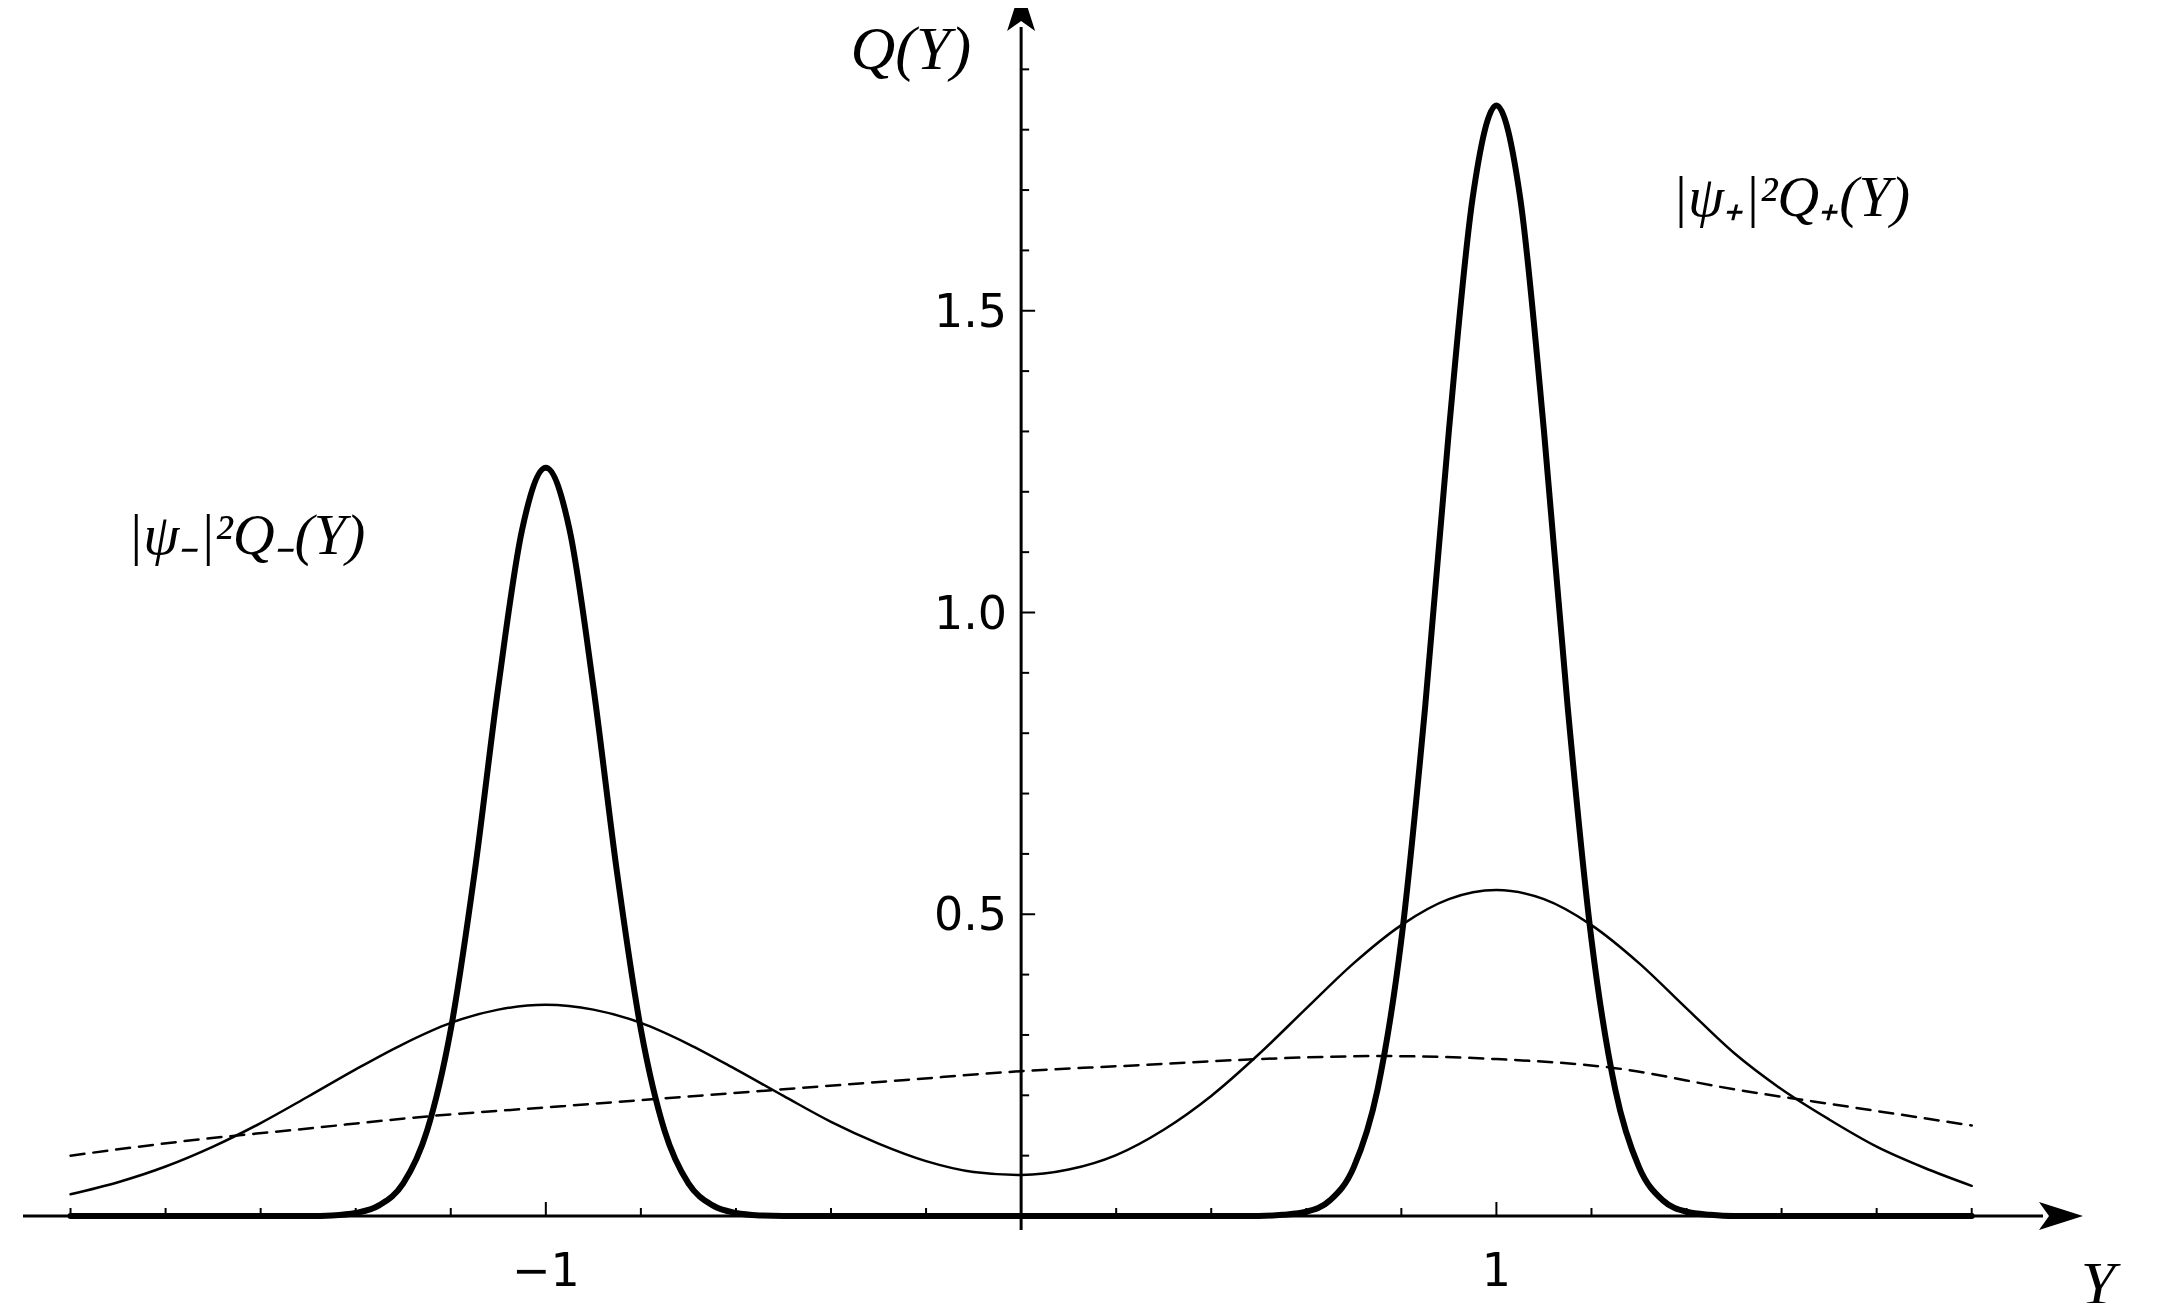  Describe the element at coordinates (545, 1270) in the screenshot. I see `x-tick-label: −1` at that location.